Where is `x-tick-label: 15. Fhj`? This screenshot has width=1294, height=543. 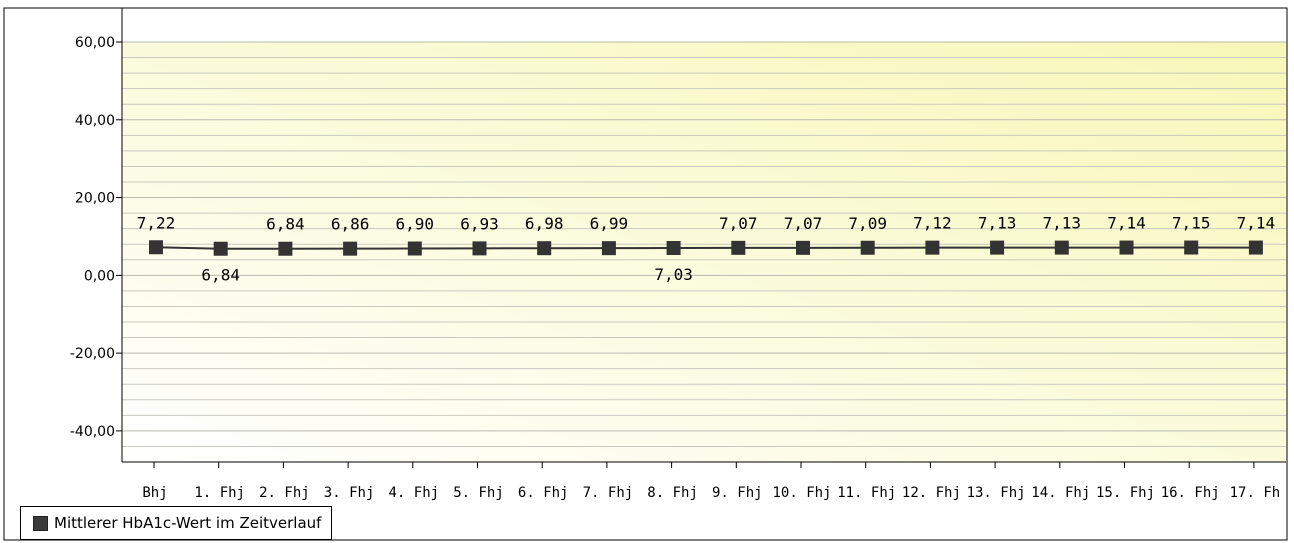
x-tick-label: 15. Fhj is located at coordinates (1125, 493).